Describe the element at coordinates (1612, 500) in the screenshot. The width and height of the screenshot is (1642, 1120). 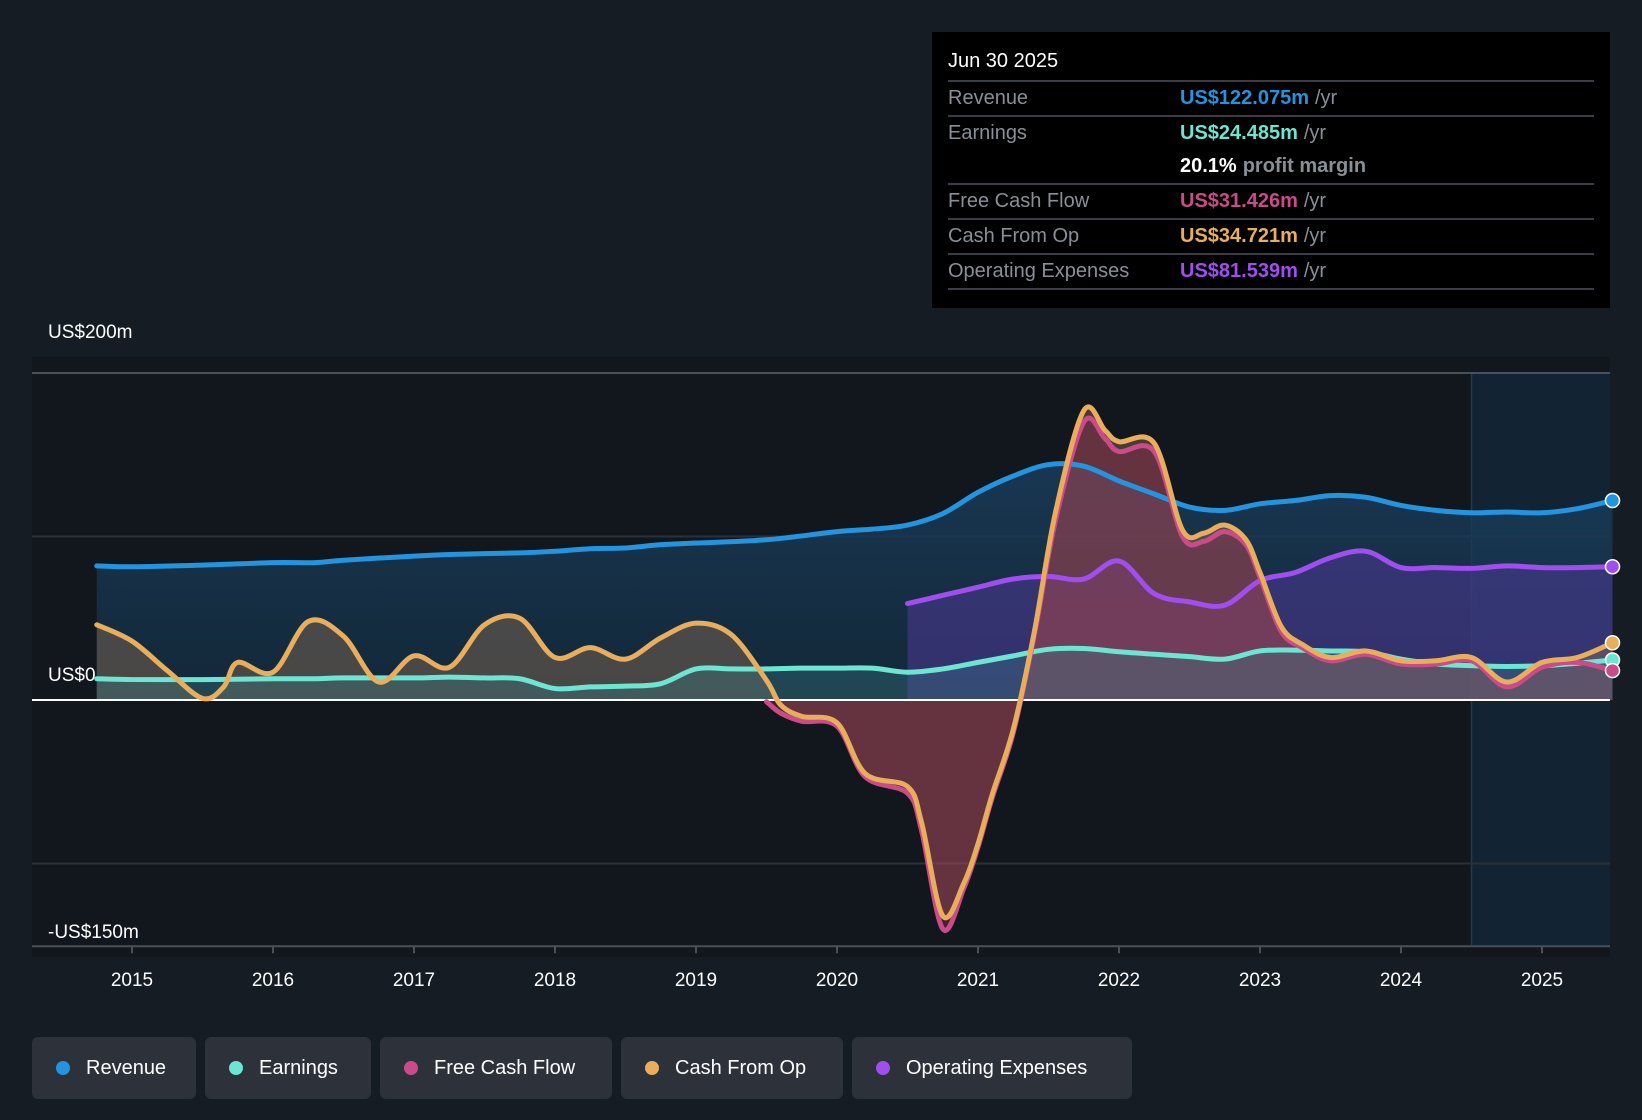
I see `end-marker-revenue` at that location.